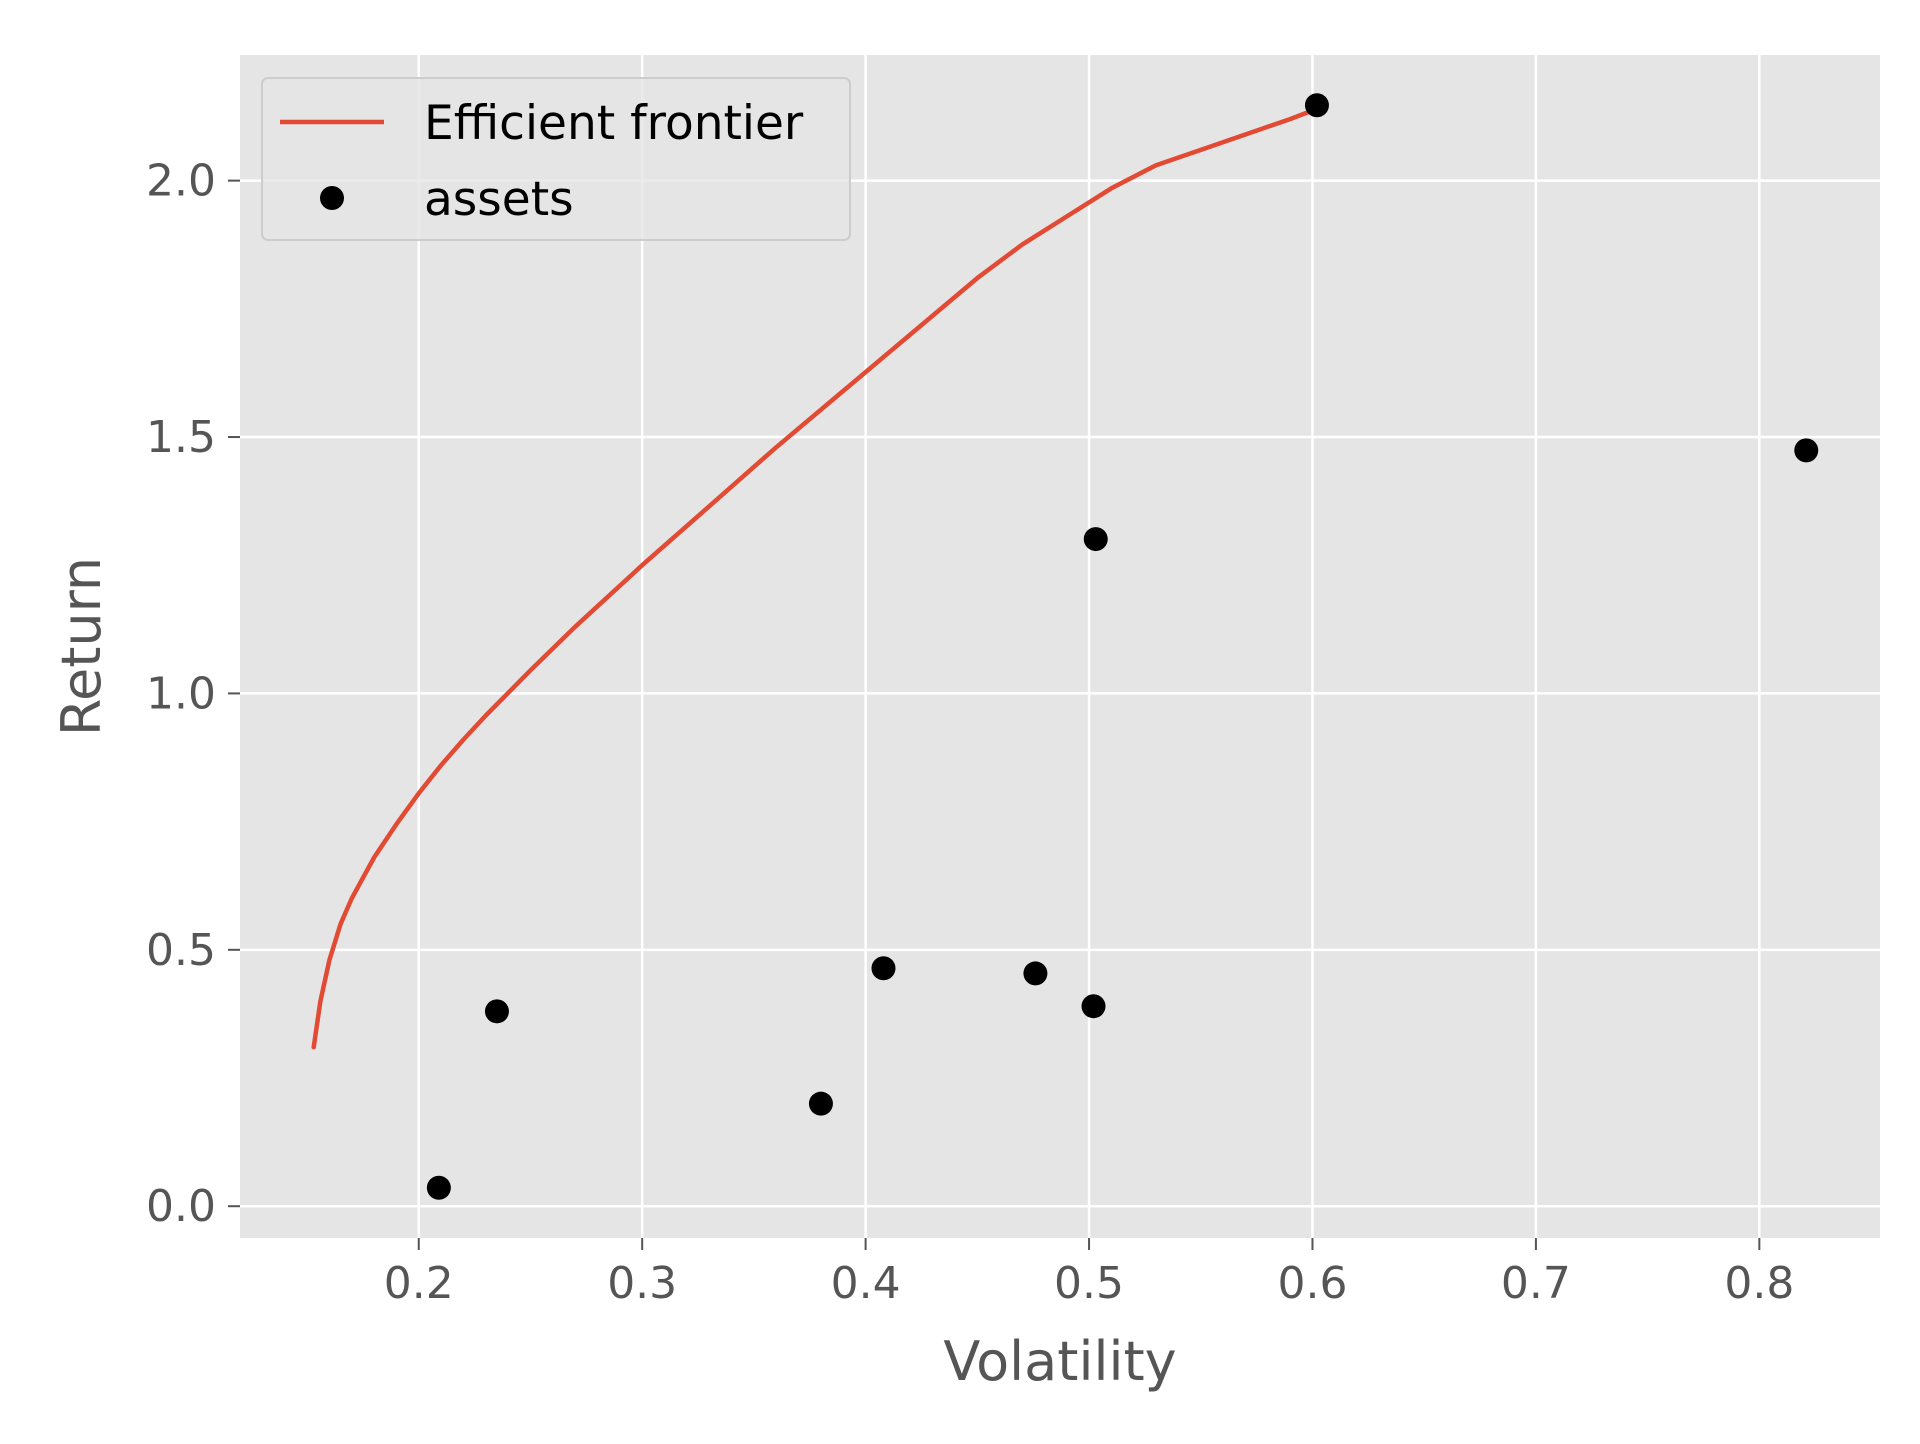  Describe the element at coordinates (181, 181) in the screenshot. I see `y-tick-label: 2.0` at that location.